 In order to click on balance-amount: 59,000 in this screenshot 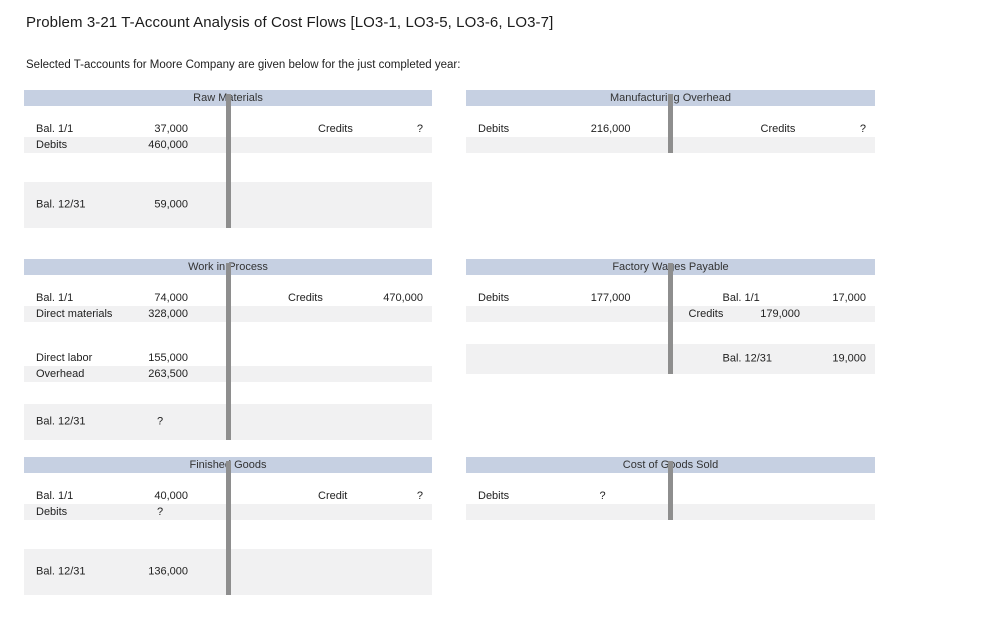, I will do `click(171, 204)`.